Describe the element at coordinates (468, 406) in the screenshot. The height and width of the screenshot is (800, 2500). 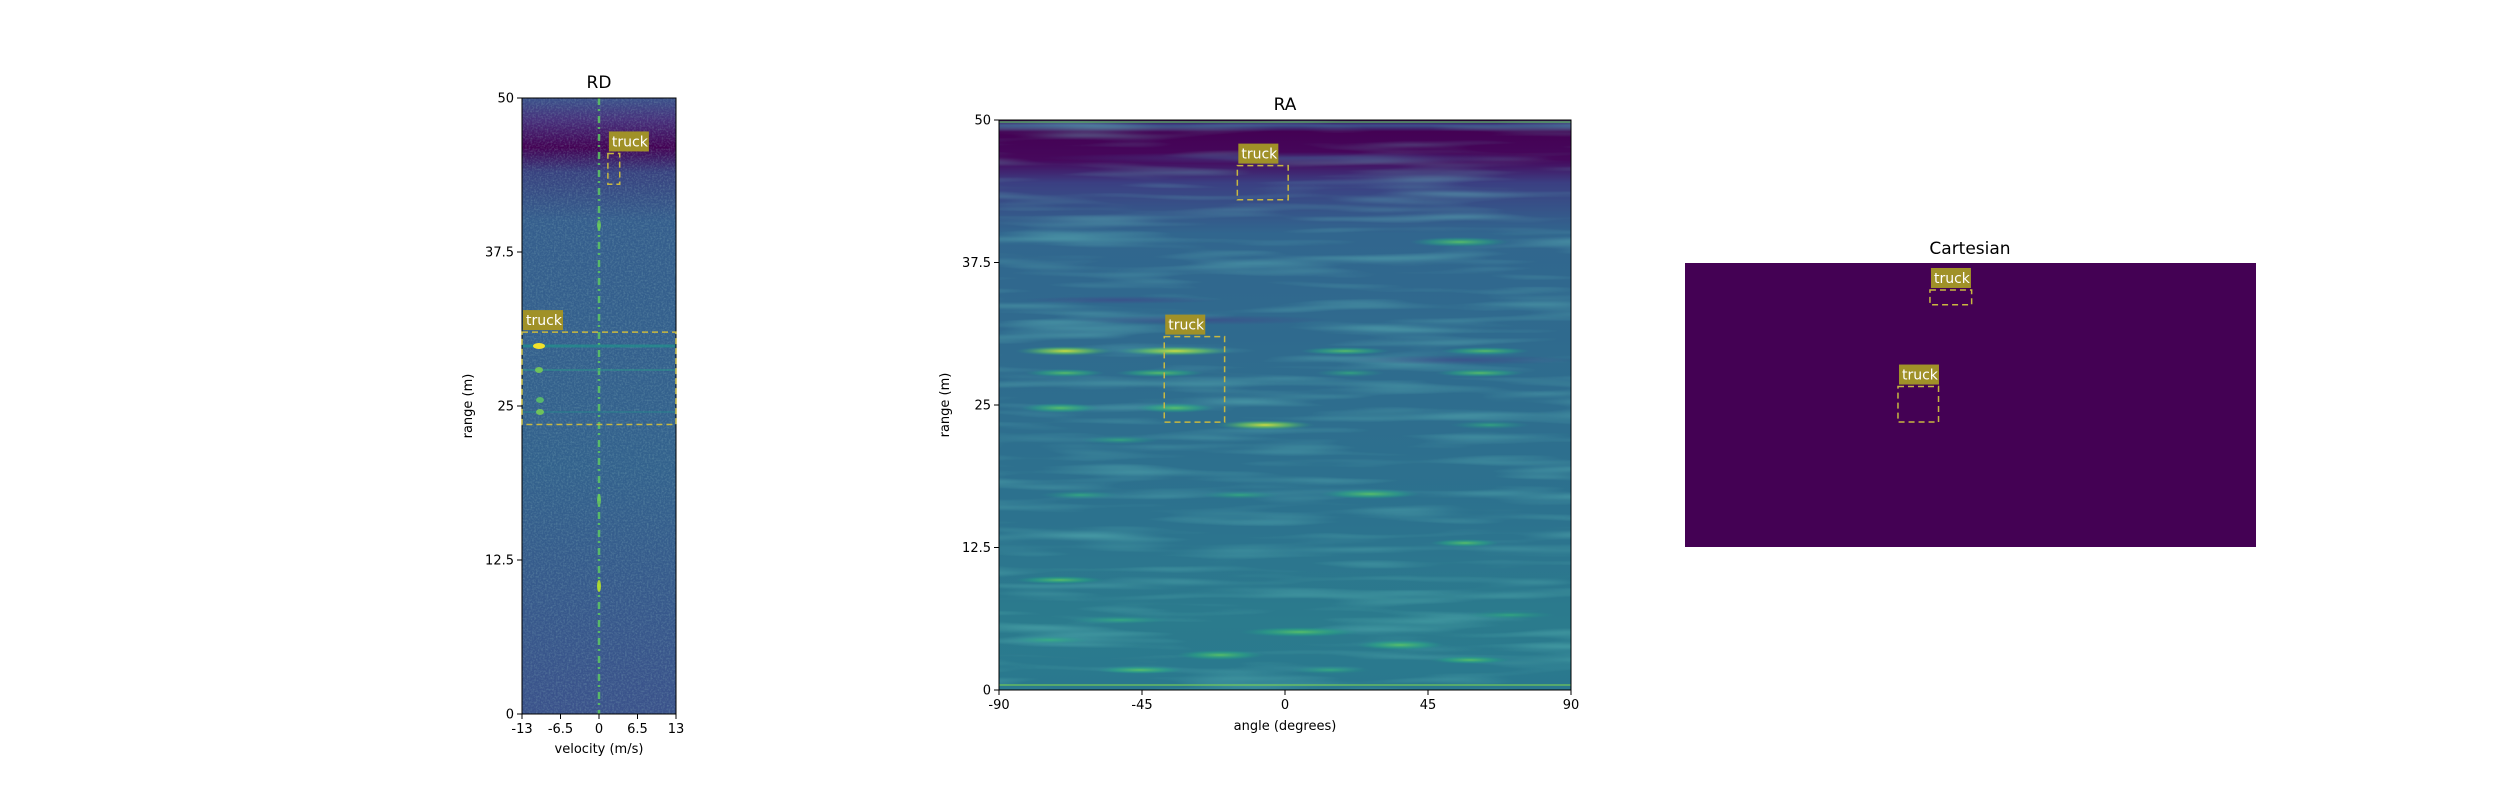
I see `rd-ylabel: range (m)` at that location.